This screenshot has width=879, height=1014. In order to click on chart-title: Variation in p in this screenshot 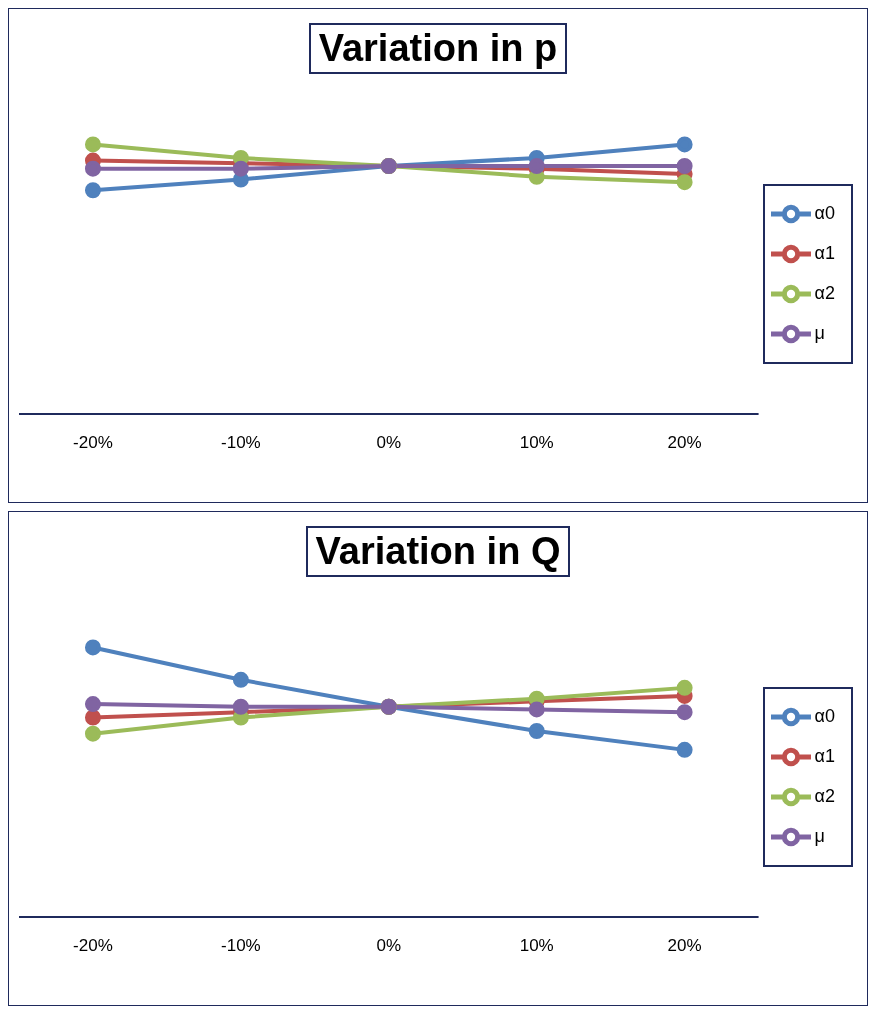, I will do `click(438, 48)`.